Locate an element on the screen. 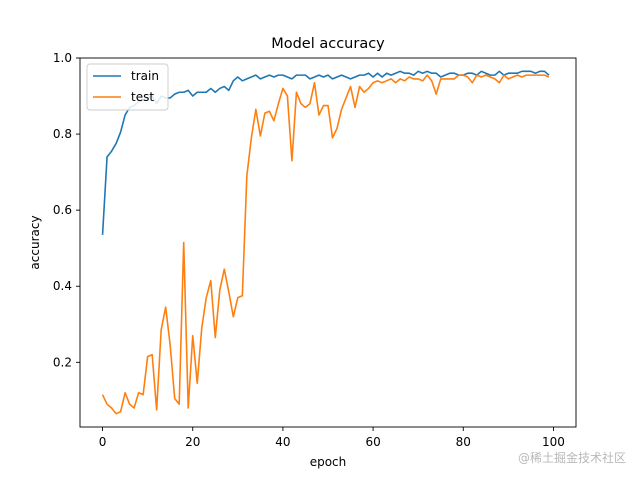  y-axis-label: accuracy is located at coordinates (35, 242).